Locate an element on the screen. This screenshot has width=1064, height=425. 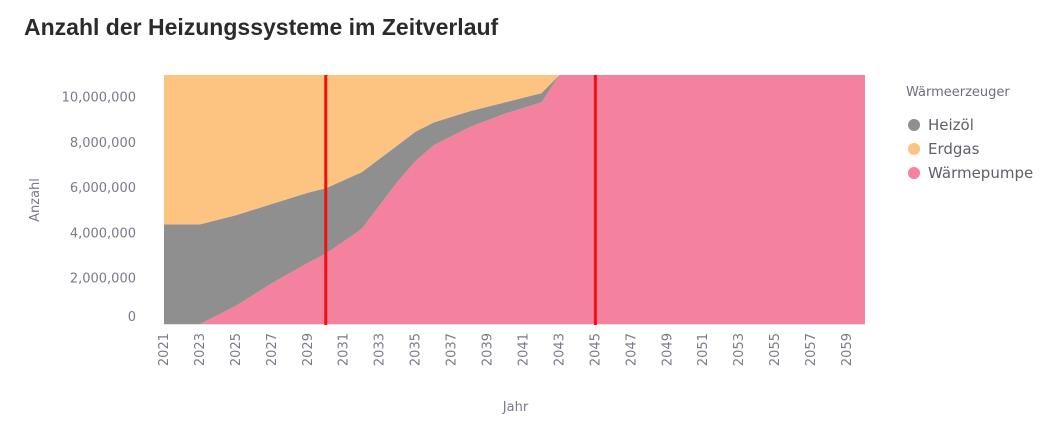
x-tick-label: 2059 is located at coordinates (847, 349).